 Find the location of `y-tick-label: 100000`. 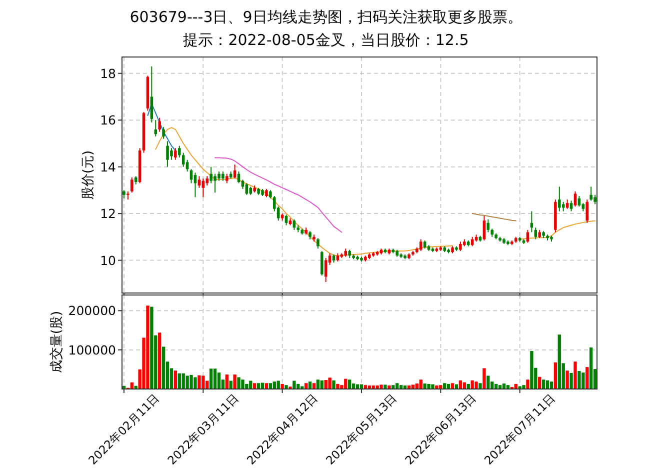

y-tick-label: 100000 is located at coordinates (92, 350).